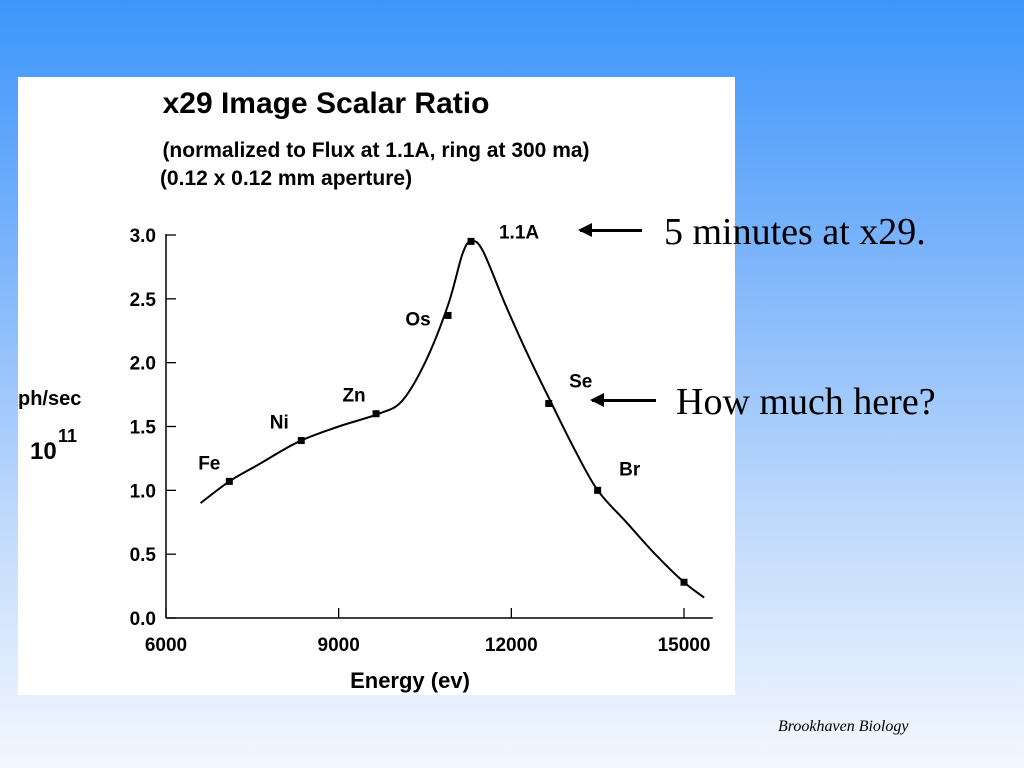 The image size is (1024, 768). I want to click on chart-title: x29 Image Scalar Ratio, so click(326, 103).